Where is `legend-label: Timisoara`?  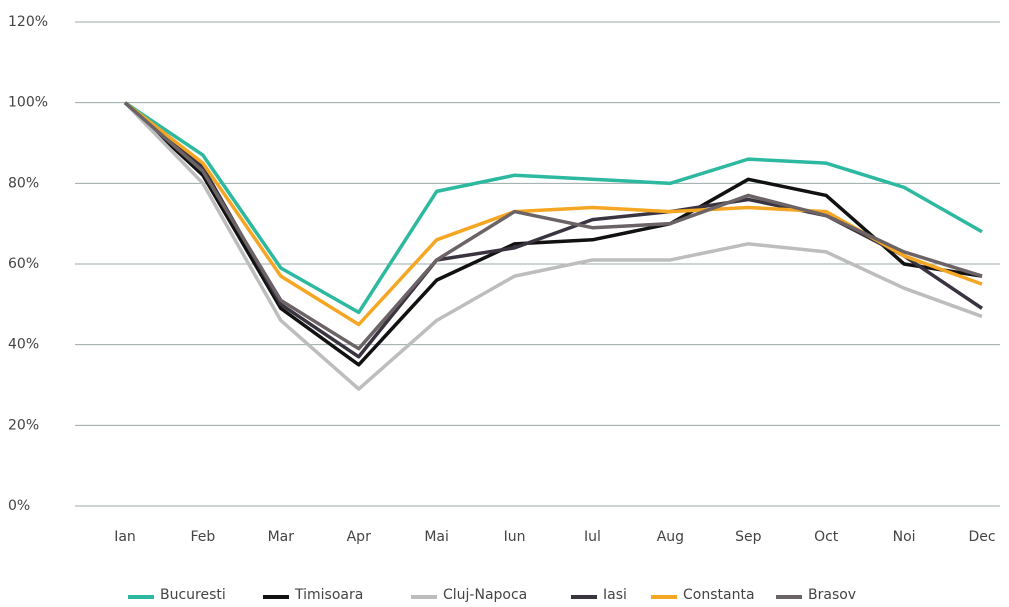 legend-label: Timisoara is located at coordinates (328, 595).